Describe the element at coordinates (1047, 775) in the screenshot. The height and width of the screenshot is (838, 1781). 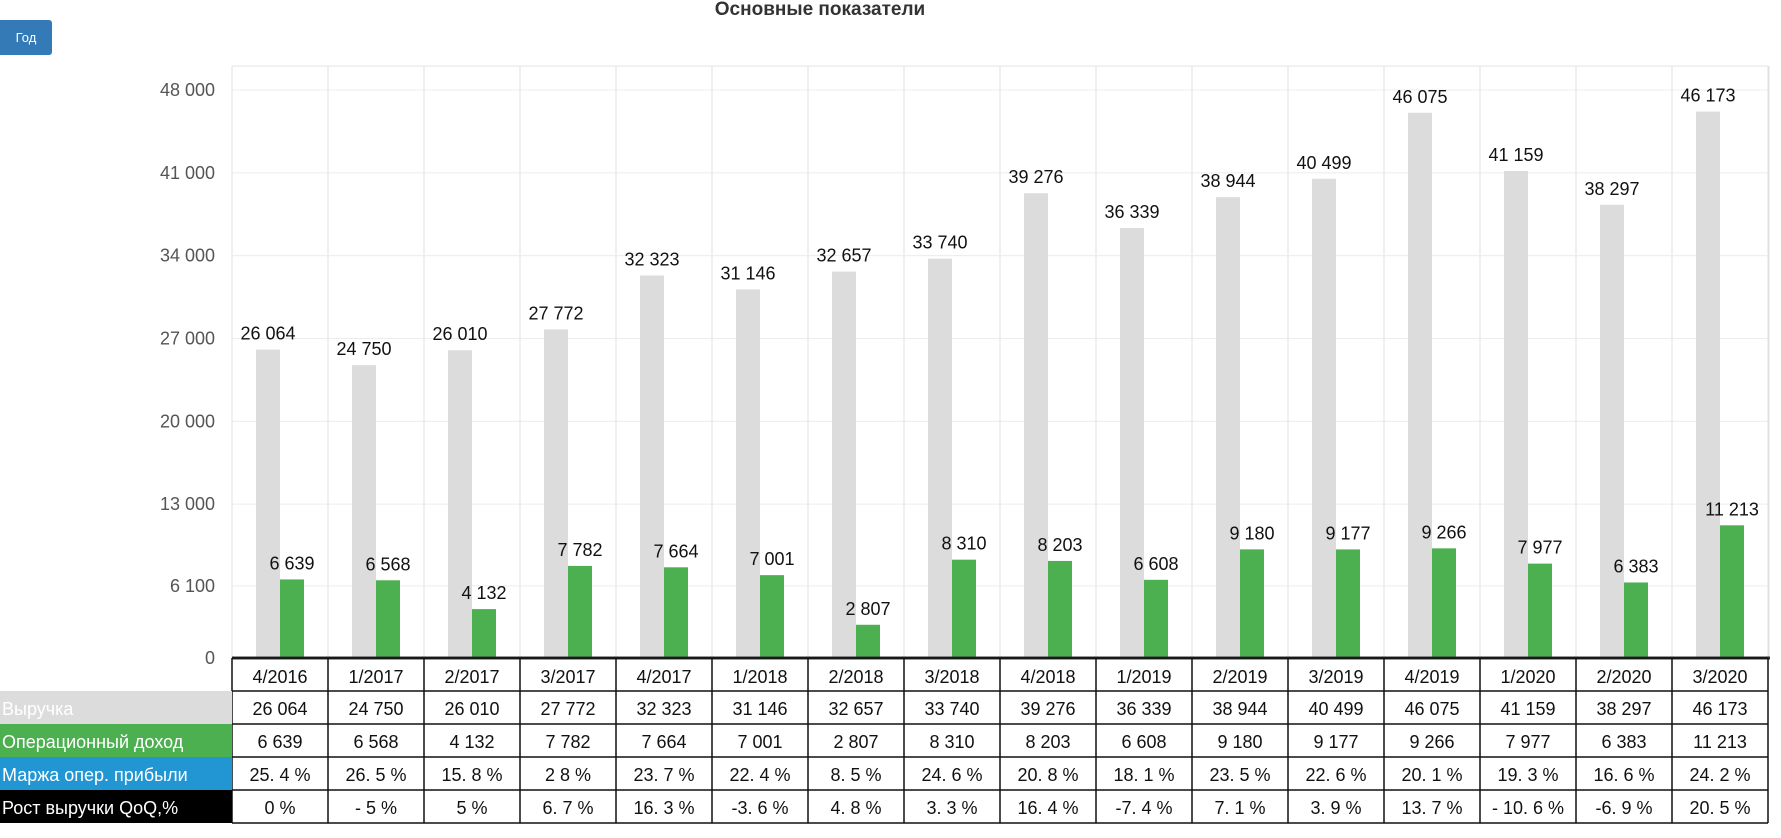
I see `table-cell: 20. 8 %` at that location.